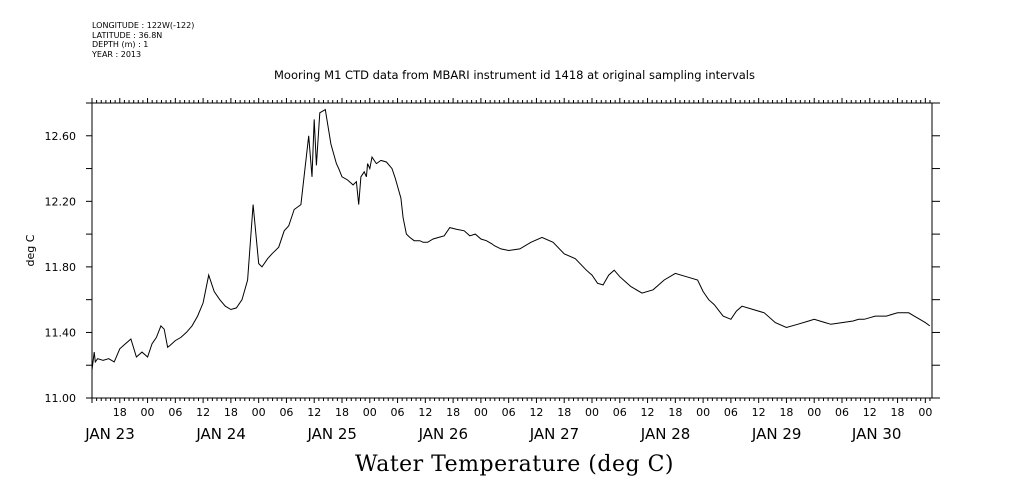  I want to click on y-axis-label: deg C, so click(30, 250).